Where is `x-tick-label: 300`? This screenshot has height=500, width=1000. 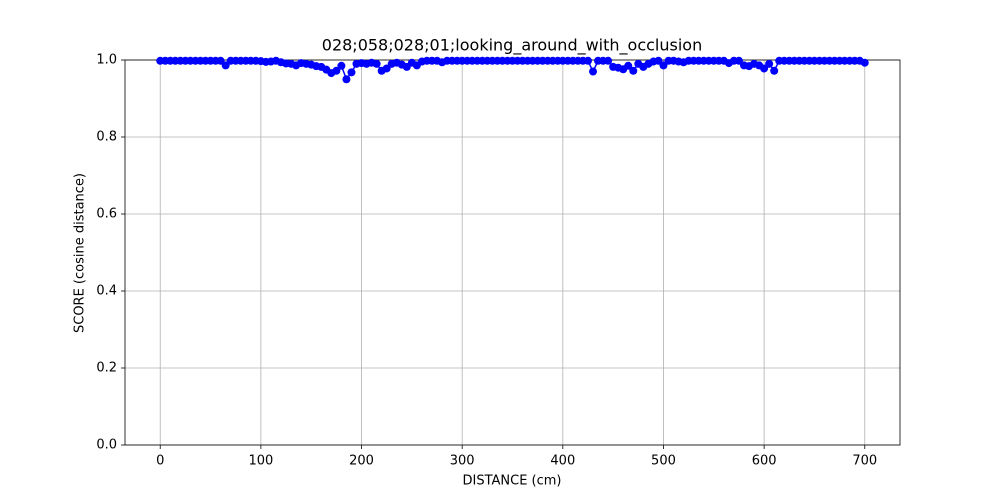 x-tick-label: 300 is located at coordinates (462, 461).